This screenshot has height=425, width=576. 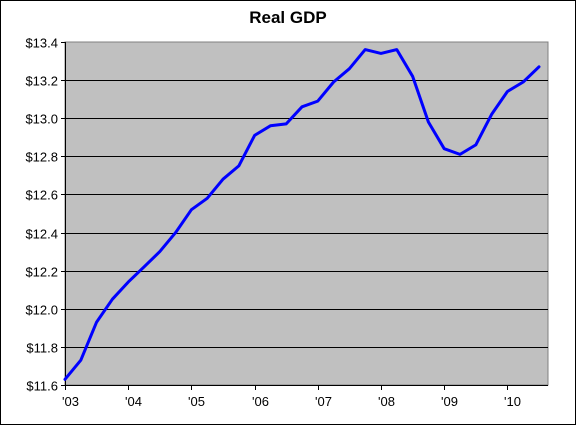 I want to click on x-tick-label: '10, so click(x=512, y=401).